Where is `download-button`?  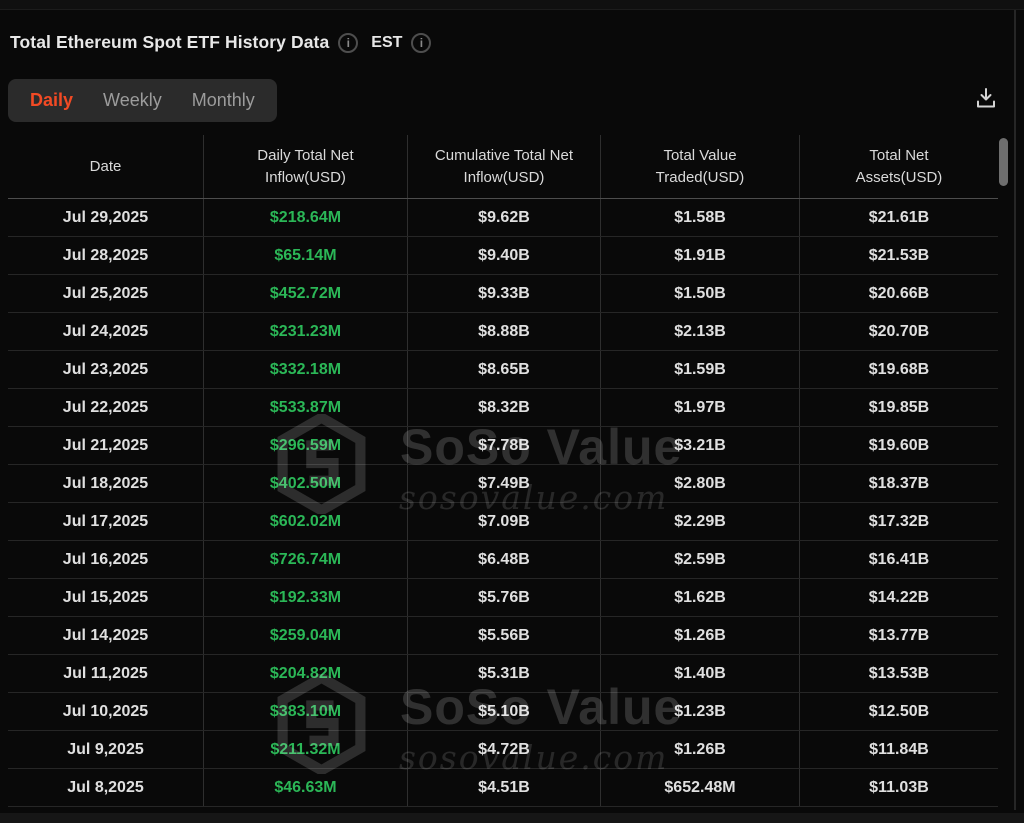
download-button is located at coordinates (986, 99).